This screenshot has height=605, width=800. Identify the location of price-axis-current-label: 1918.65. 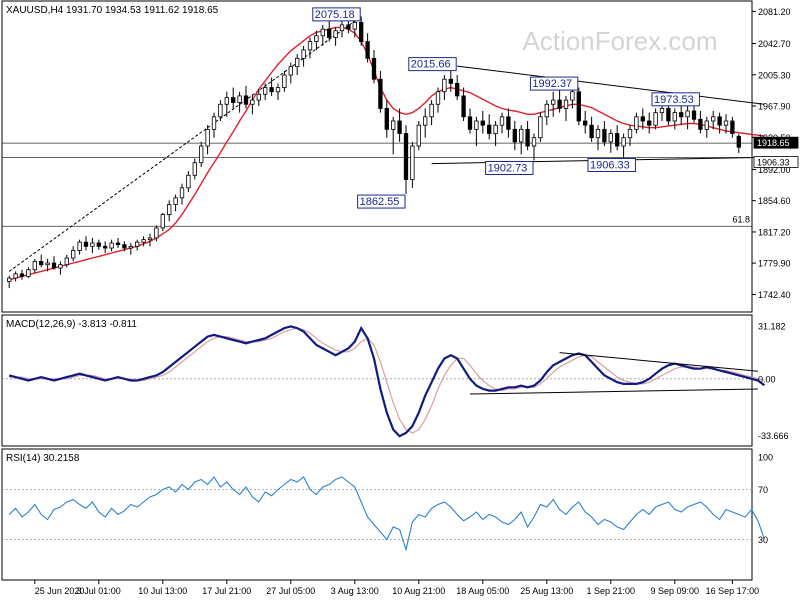
(773, 143).